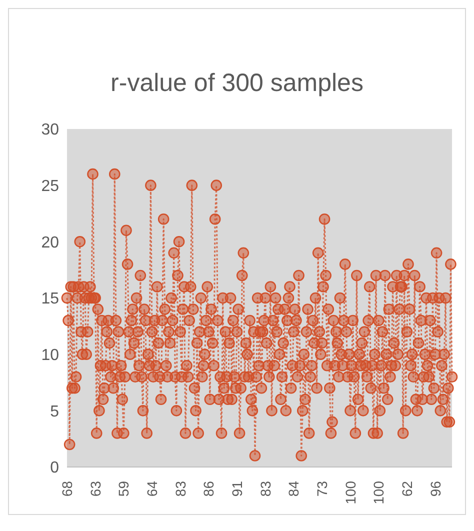 The image size is (474, 531). What do you see at coordinates (236, 488) in the screenshot?
I see `x-tick-label: 91` at bounding box center [236, 488].